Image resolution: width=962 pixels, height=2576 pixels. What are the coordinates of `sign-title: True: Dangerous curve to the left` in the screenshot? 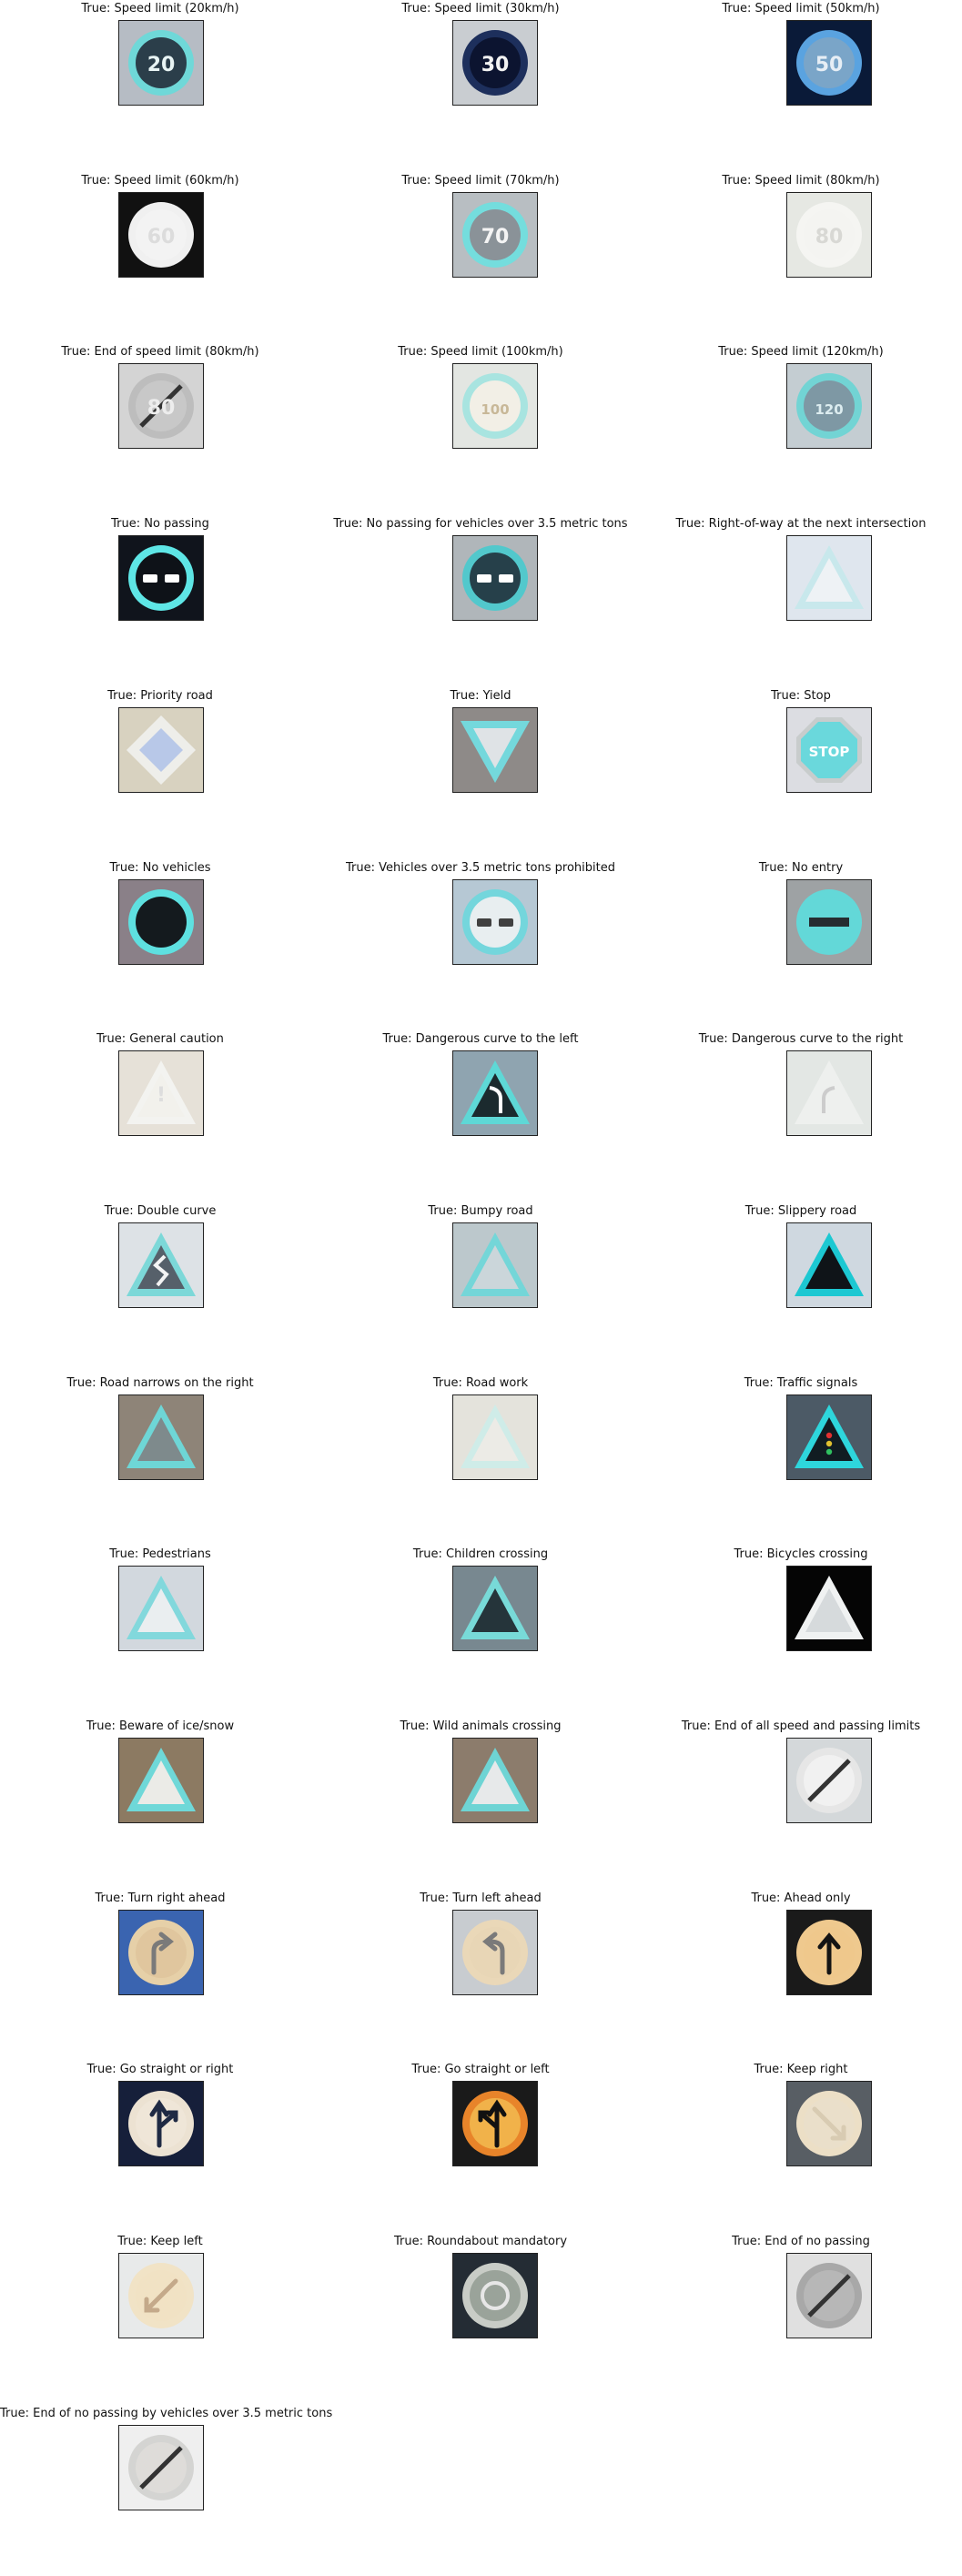 It's located at (481, 1039).